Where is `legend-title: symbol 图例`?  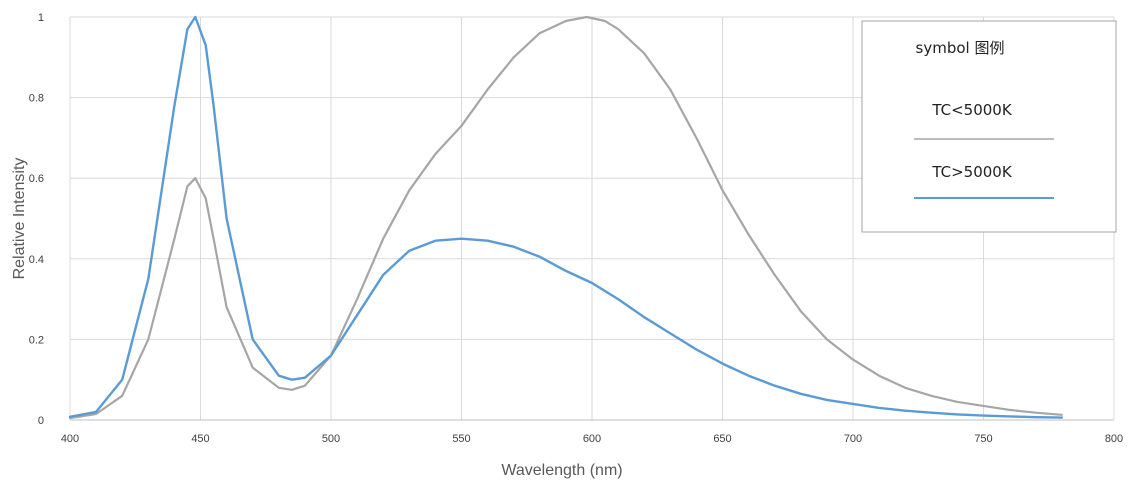 legend-title: symbol 图例 is located at coordinates (960, 48).